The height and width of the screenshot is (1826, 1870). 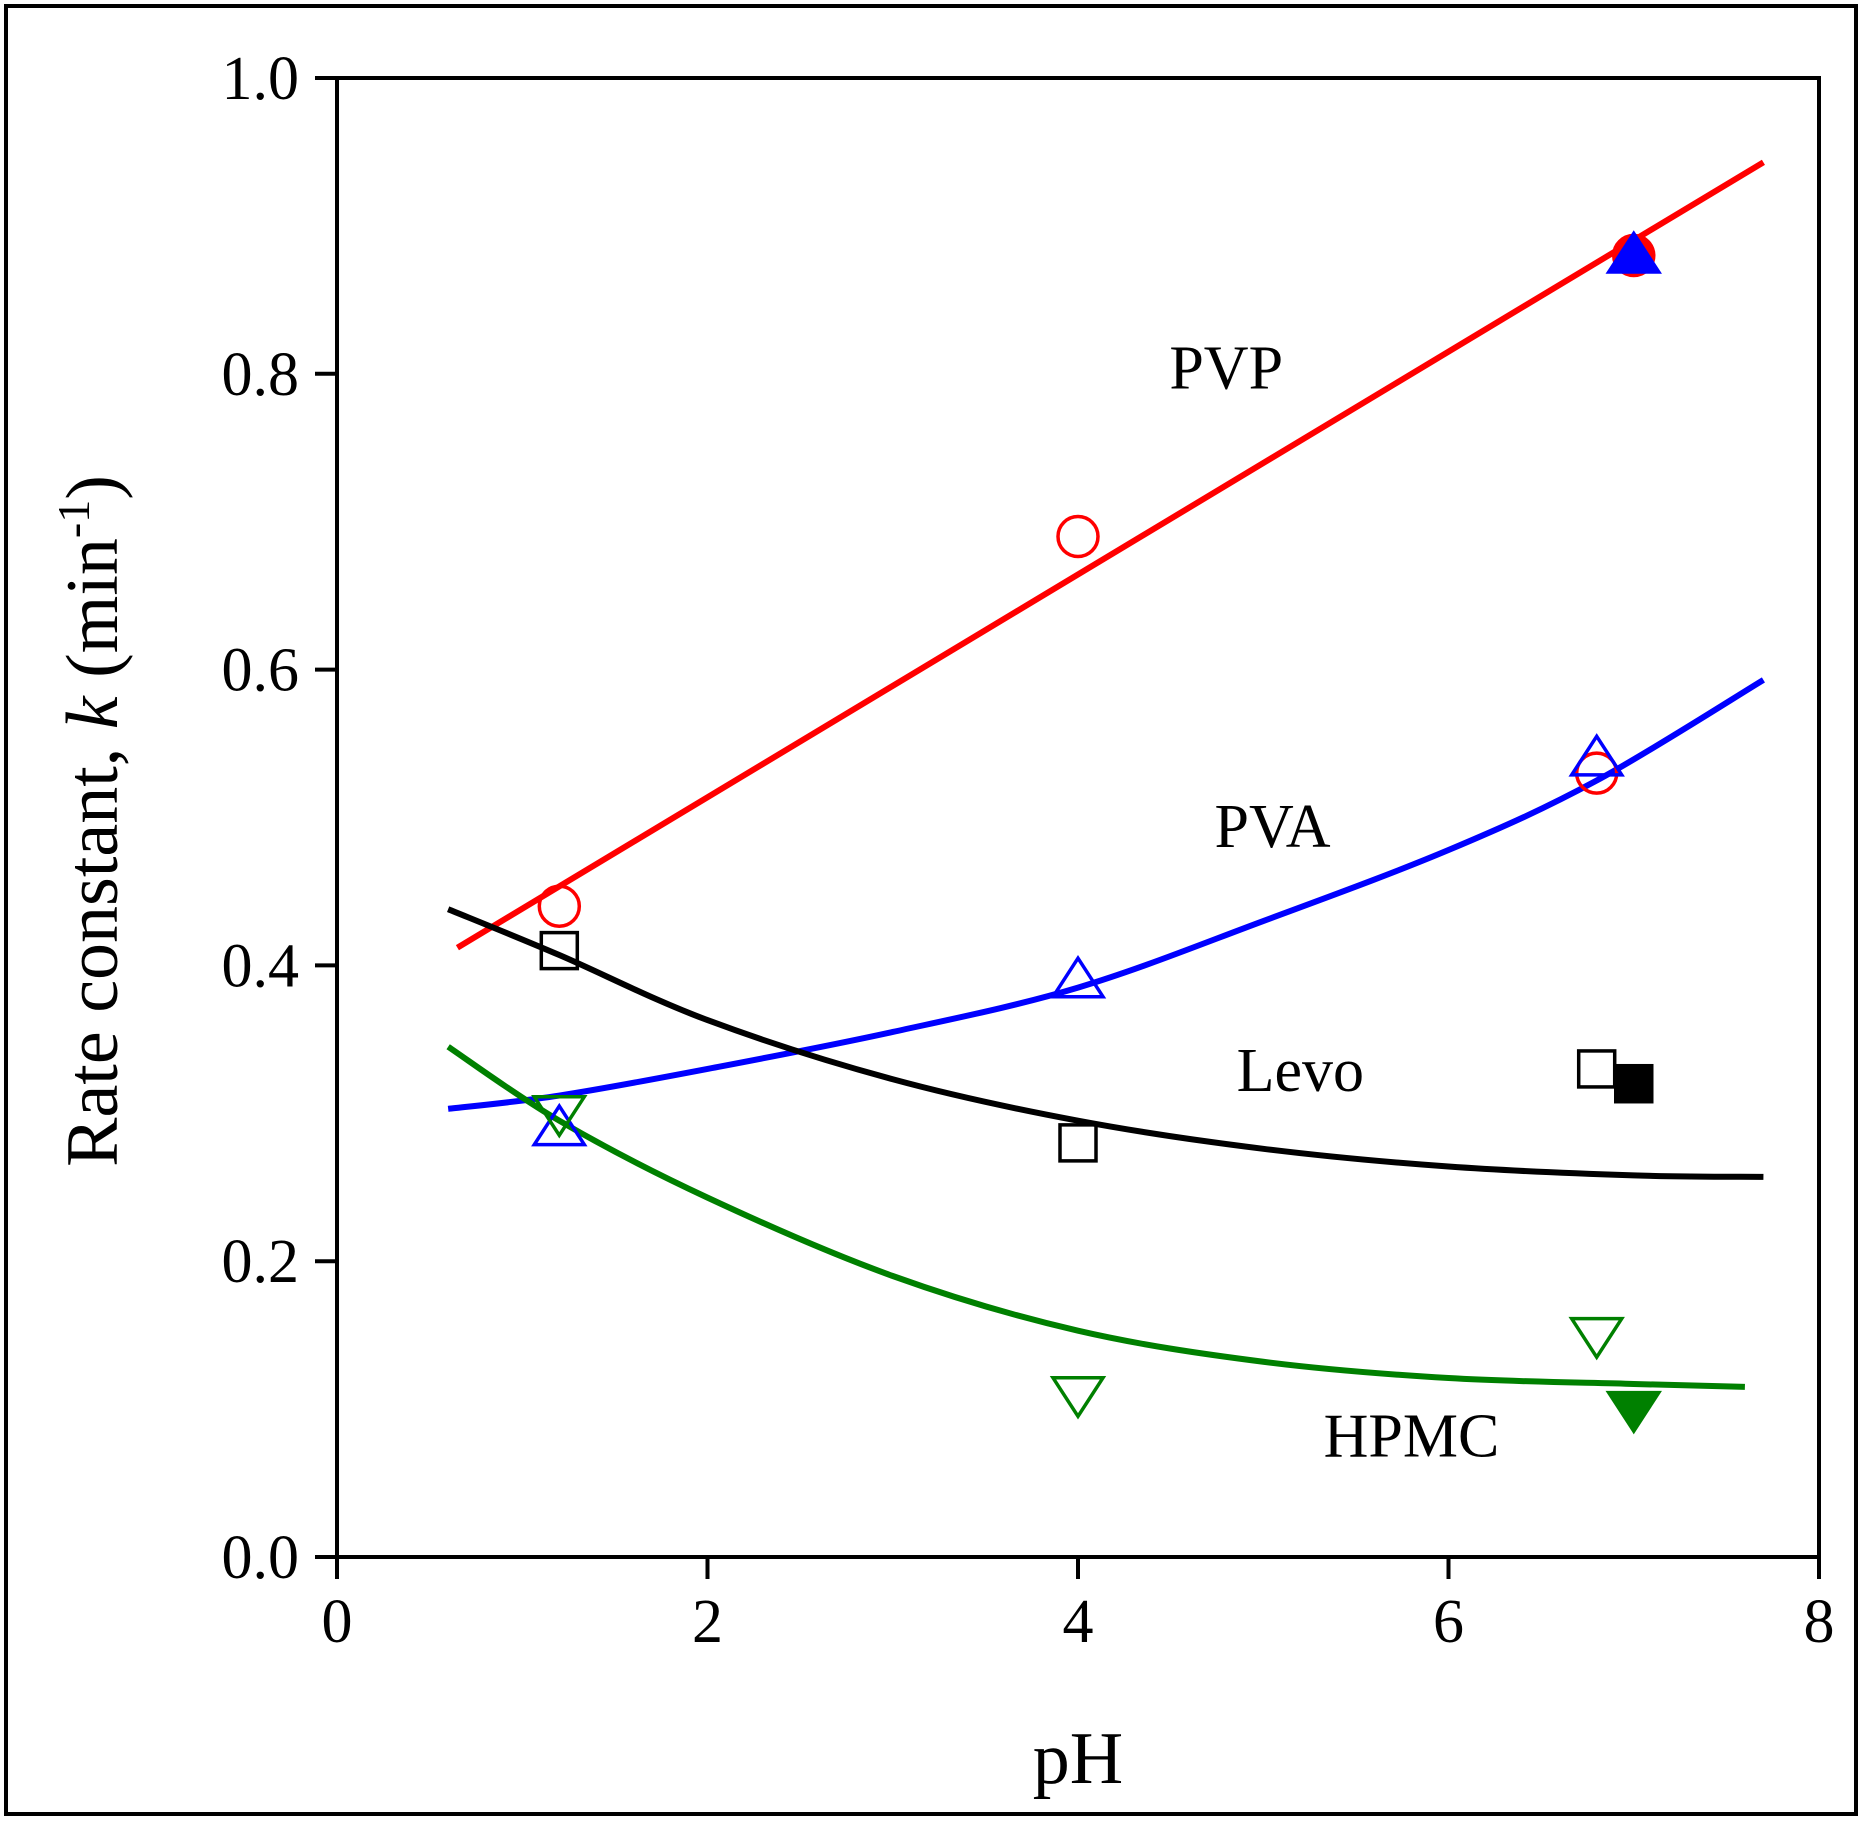 I want to click on y-axis-title-unit: (min, so click(x=93, y=617).